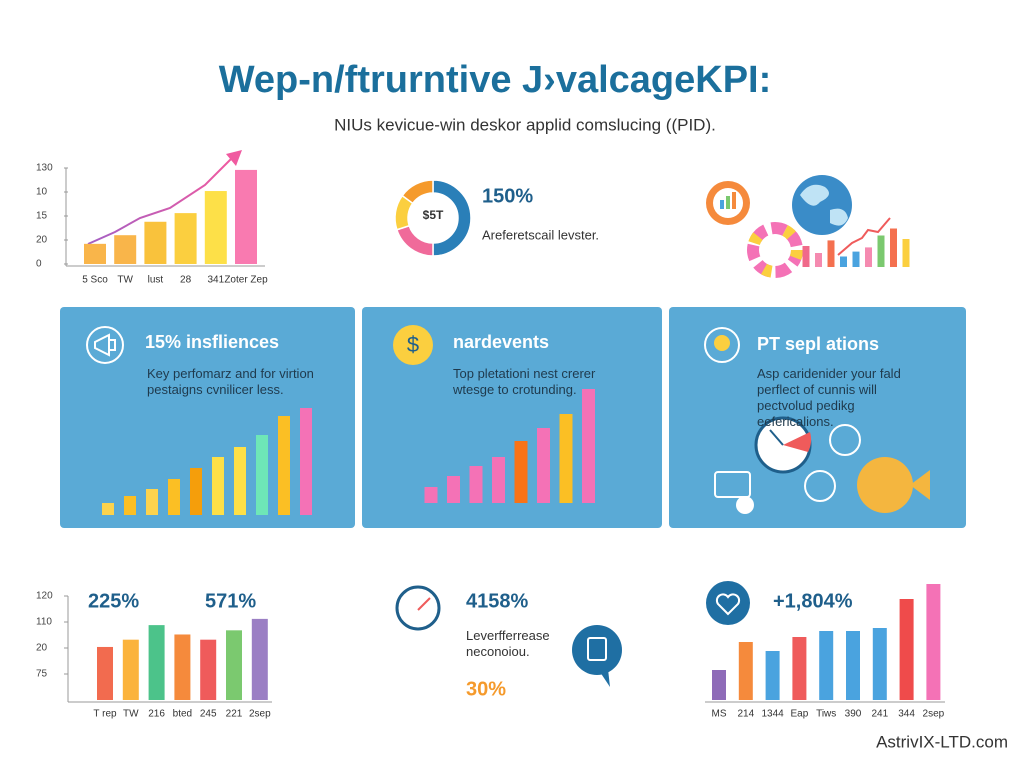 This screenshot has height=768, width=1024. Describe the element at coordinates (879, 714) in the screenshot. I see `x-tick-label: 241` at that location.